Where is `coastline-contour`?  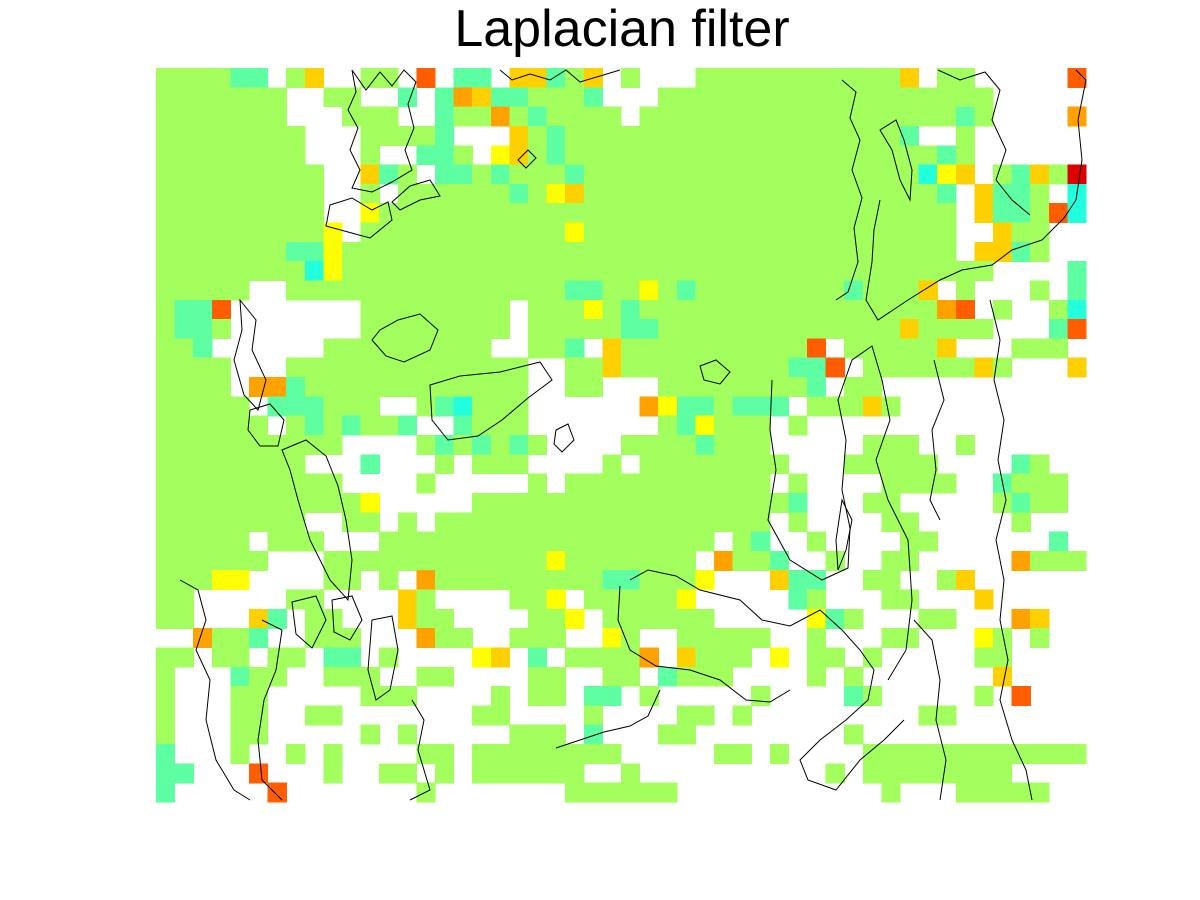
coastline-contour is located at coordinates (849, 190).